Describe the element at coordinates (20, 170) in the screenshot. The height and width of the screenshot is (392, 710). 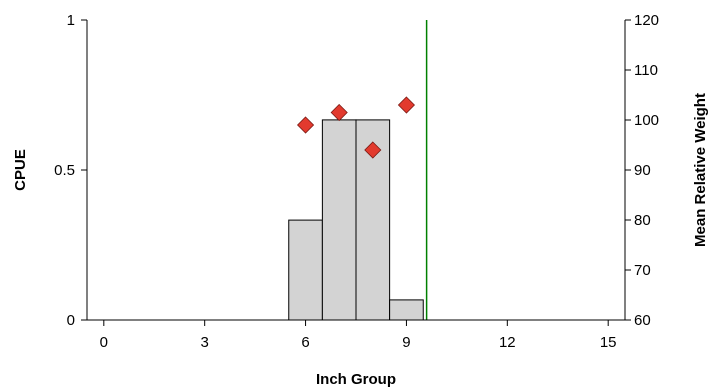
I see `y-axis-title: CPUE` at that location.